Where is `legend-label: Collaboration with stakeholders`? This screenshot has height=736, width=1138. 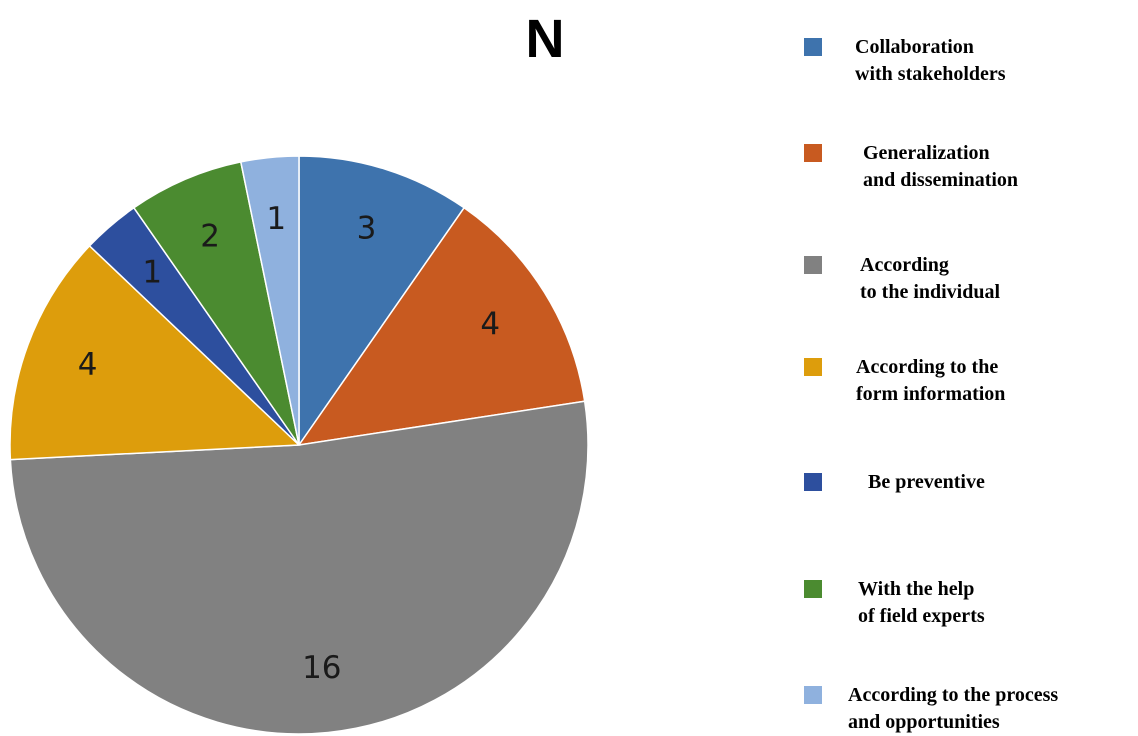 legend-label: Collaboration with stakeholders is located at coordinates (930, 60).